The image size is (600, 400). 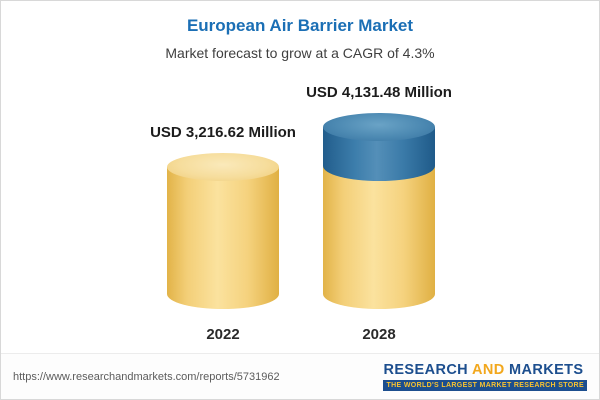 What do you see at coordinates (379, 127) in the screenshot?
I see `bar-2028-cylinder-top` at bounding box center [379, 127].